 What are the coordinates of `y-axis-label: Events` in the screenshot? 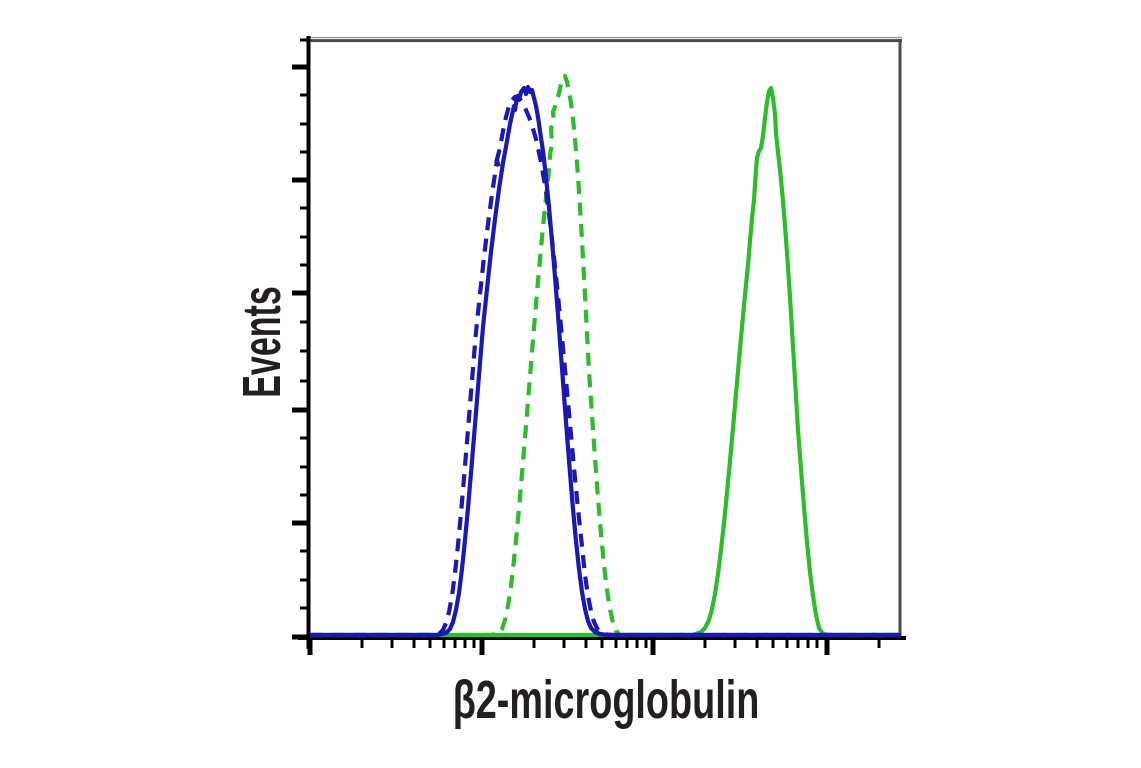 It's located at (262, 342).